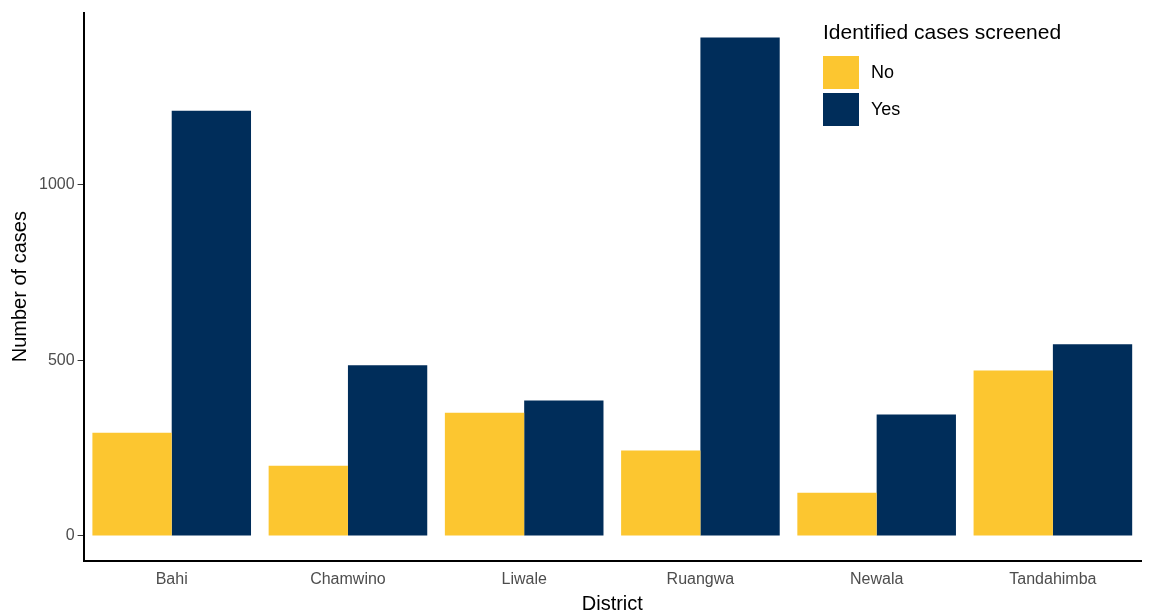  I want to click on x-tick-label: Bahi, so click(171, 578).